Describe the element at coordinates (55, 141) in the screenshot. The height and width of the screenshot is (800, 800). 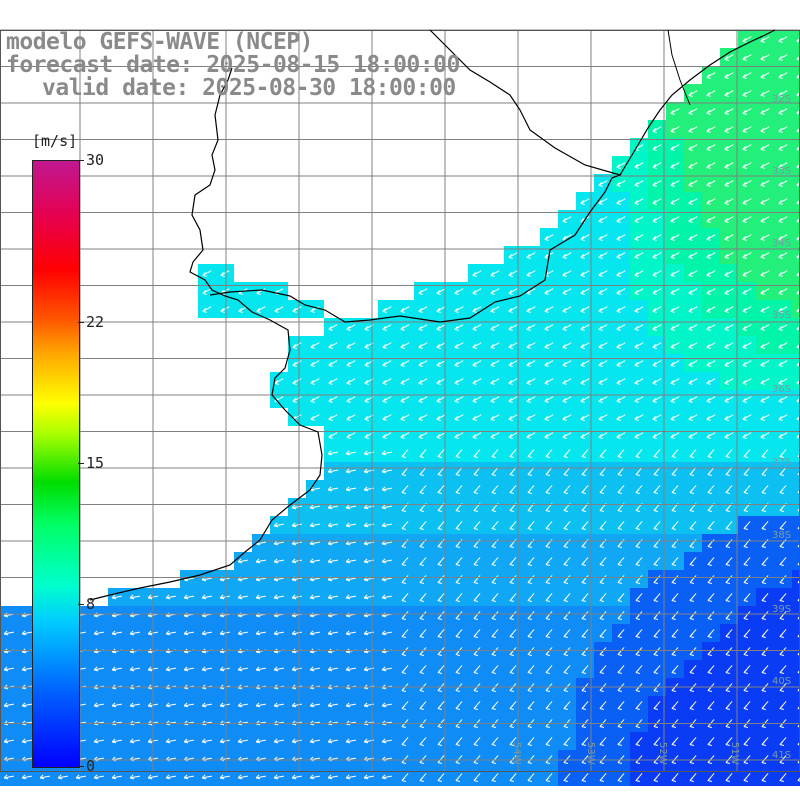
I see `colorbar-unit-label: [m/s]` at that location.